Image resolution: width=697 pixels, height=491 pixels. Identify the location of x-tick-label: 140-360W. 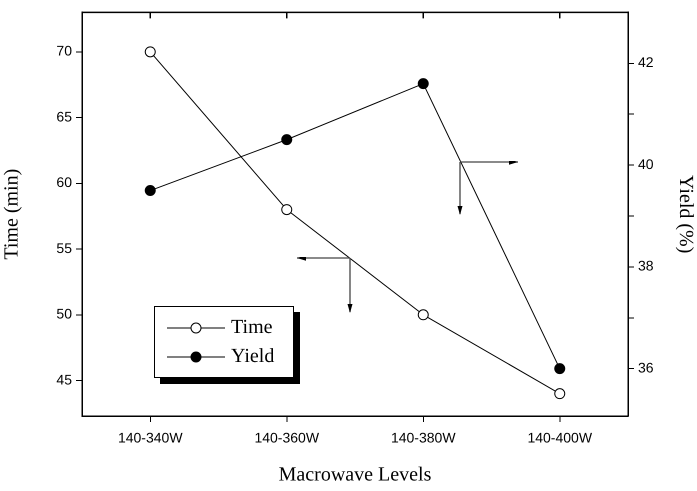
(287, 437).